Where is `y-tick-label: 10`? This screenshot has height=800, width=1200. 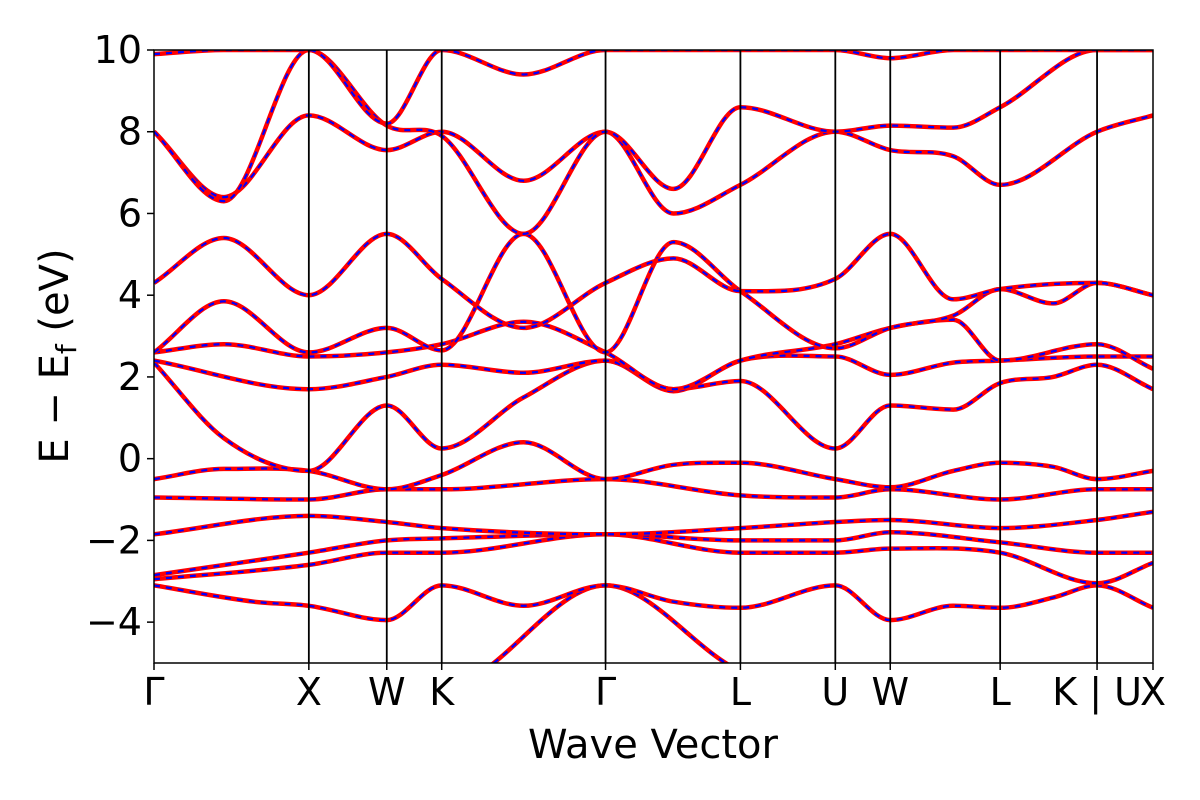 y-tick-label: 10 is located at coordinates (118, 50).